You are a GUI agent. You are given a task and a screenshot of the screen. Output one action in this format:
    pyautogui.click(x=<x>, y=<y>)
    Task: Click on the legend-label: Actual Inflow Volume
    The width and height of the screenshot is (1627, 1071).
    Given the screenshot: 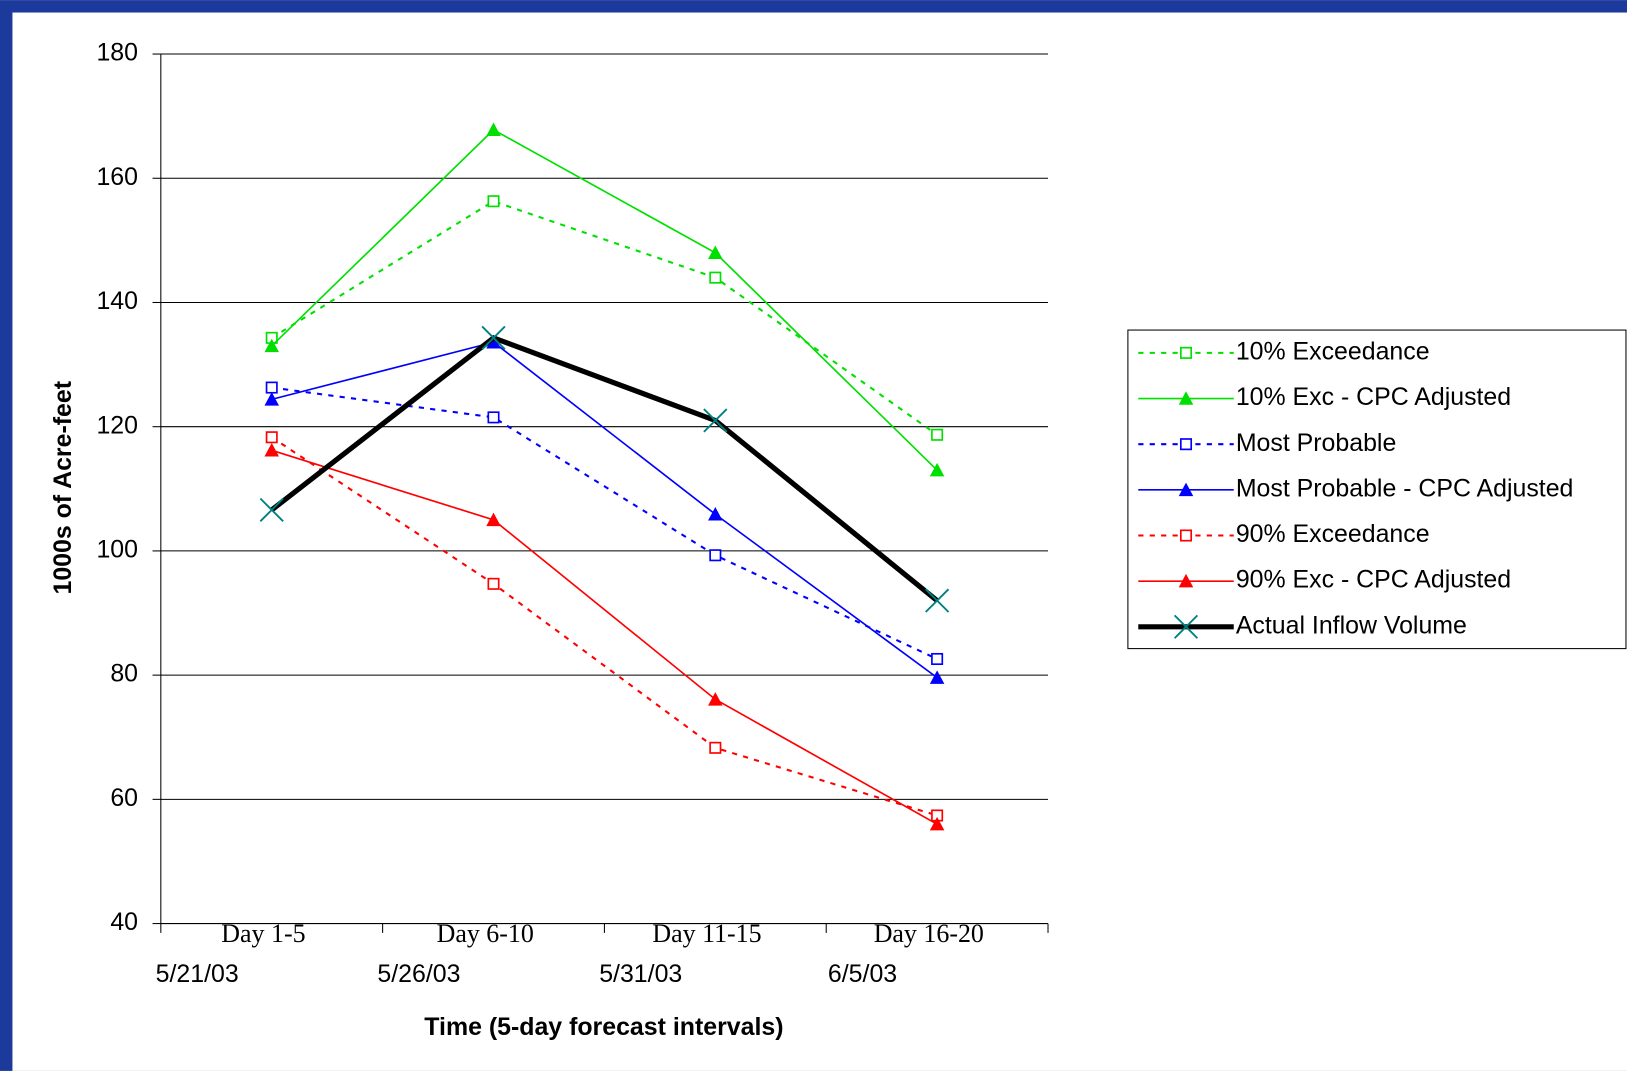 What is the action you would take?
    pyautogui.click(x=1351, y=625)
    